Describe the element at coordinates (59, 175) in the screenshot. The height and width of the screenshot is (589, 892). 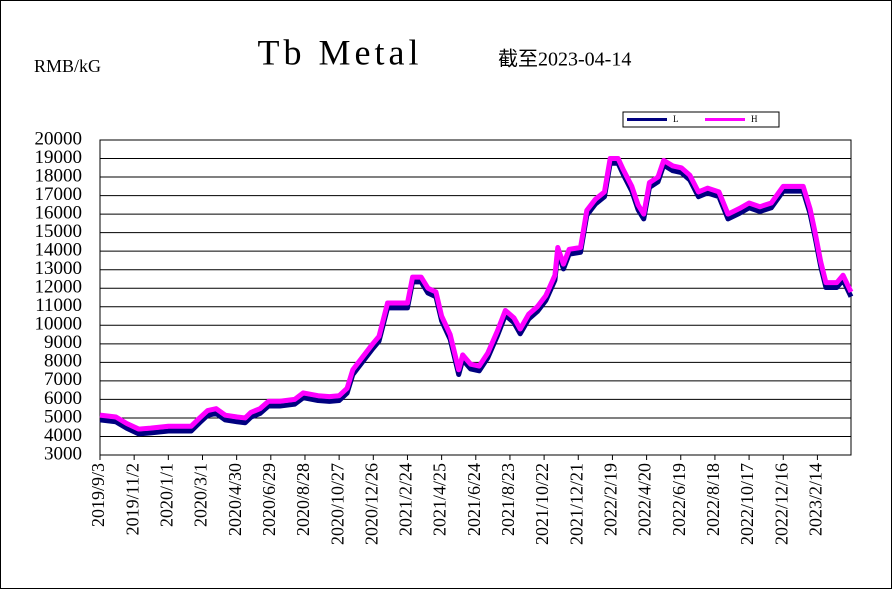
I see `y-tick-label: 18000` at that location.